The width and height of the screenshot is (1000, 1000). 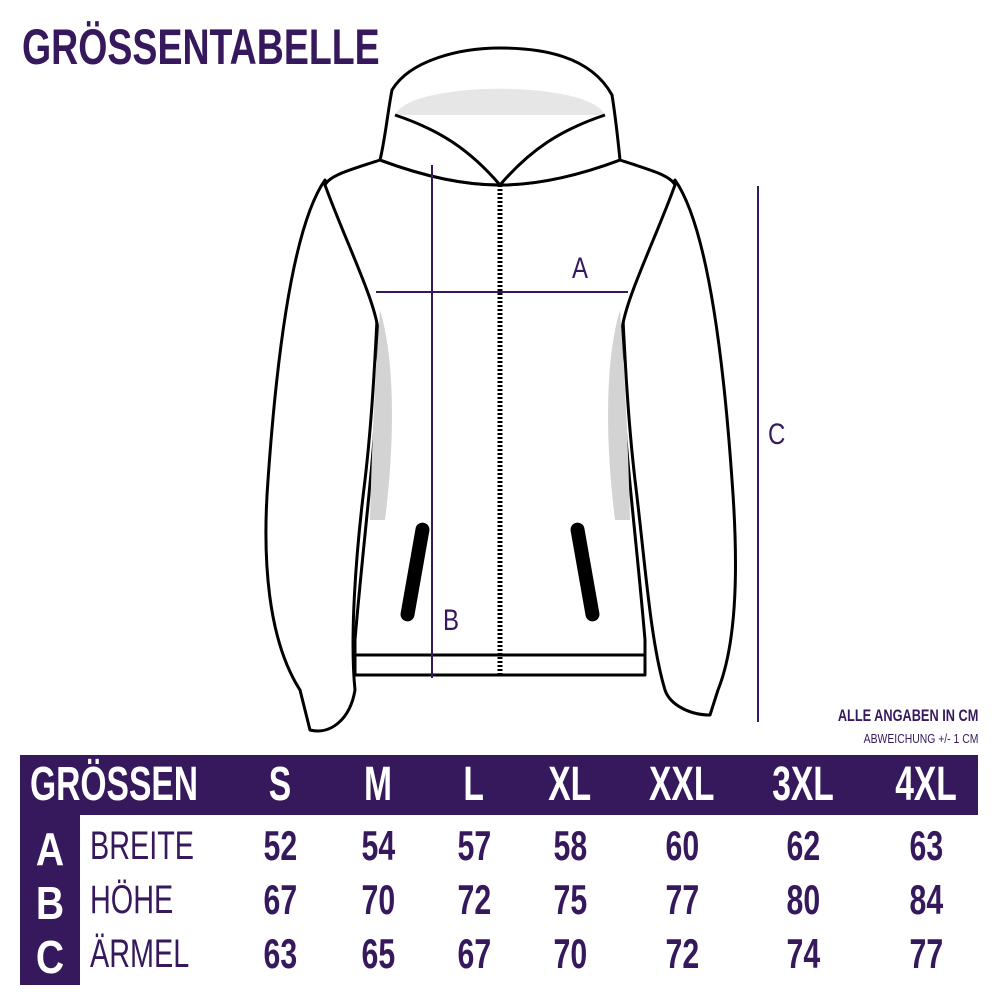 I want to click on tolerance-note: ABWEICHUNG +/- 1 CM, so click(x=920, y=738).